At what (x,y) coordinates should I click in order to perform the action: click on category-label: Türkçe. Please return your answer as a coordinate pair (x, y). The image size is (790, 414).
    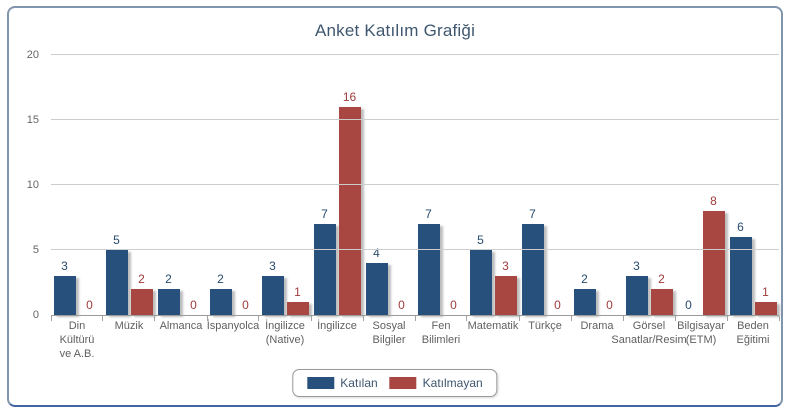
    Looking at the image, I should click on (545, 340).